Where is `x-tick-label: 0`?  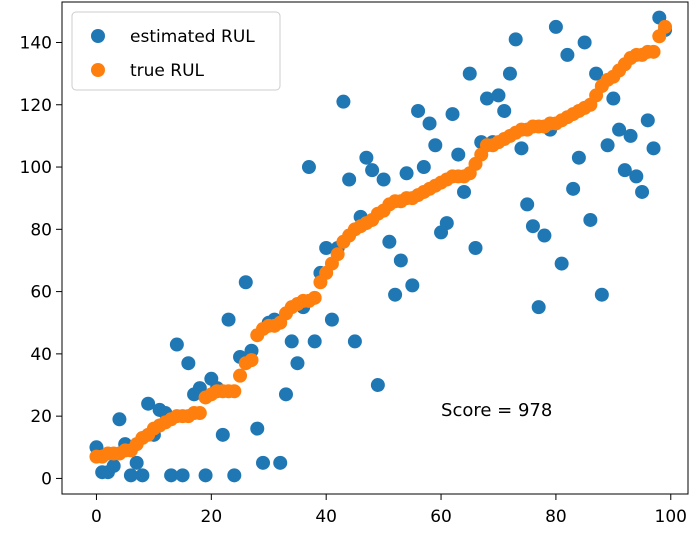 x-tick-label: 0 is located at coordinates (96, 517).